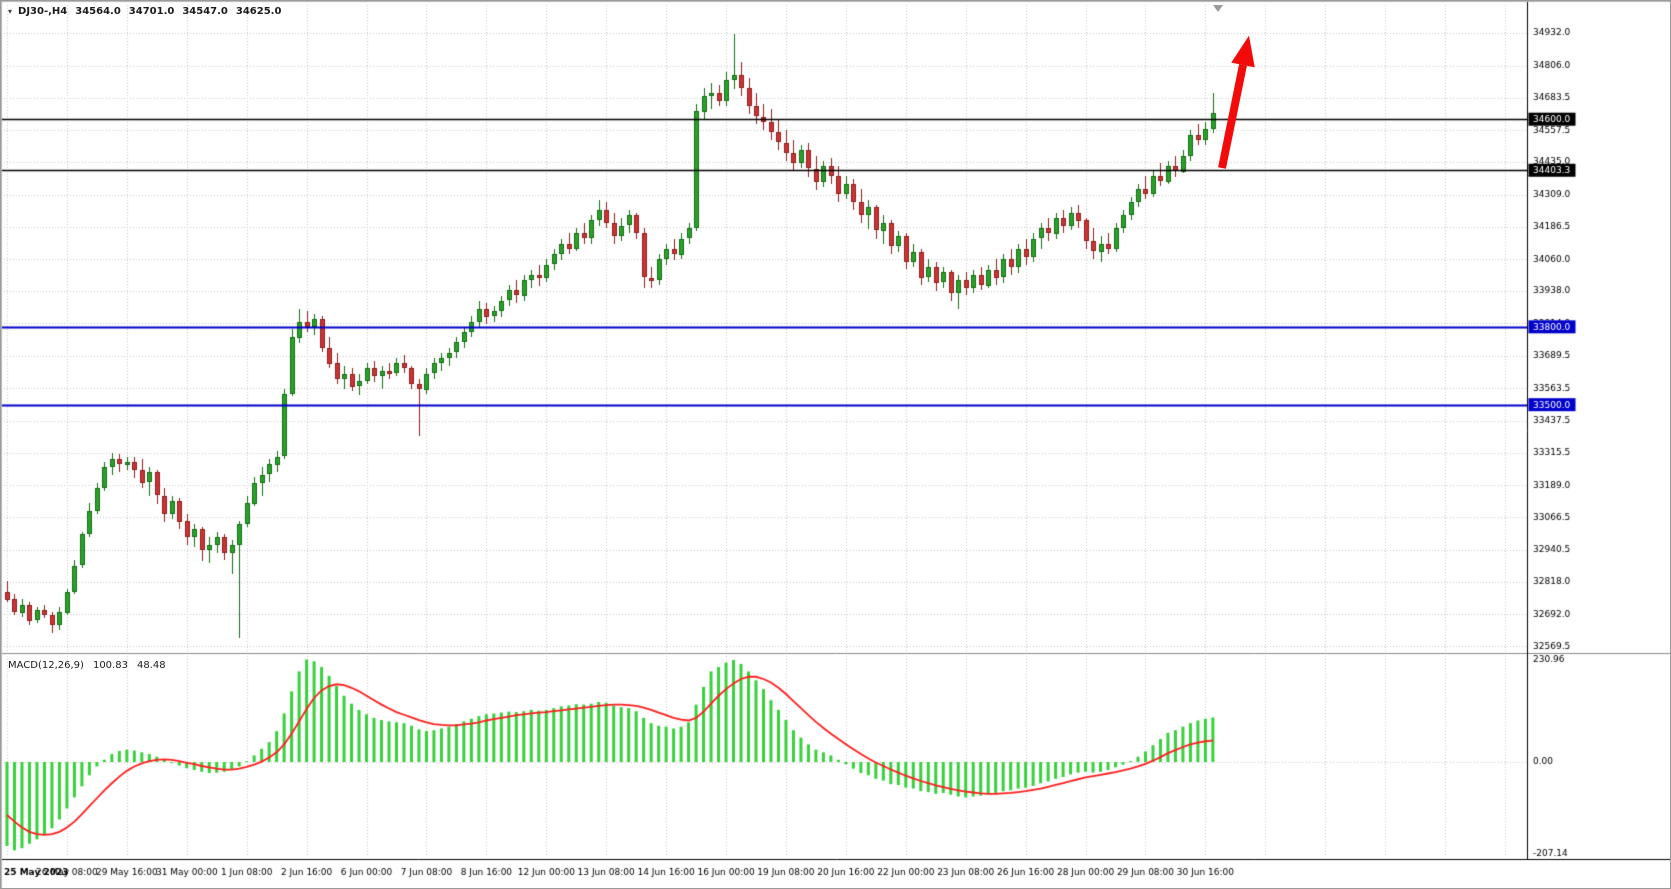 The image size is (1671, 889). Describe the element at coordinates (835, 653) in the screenshot. I see `panel-splitter` at that location.